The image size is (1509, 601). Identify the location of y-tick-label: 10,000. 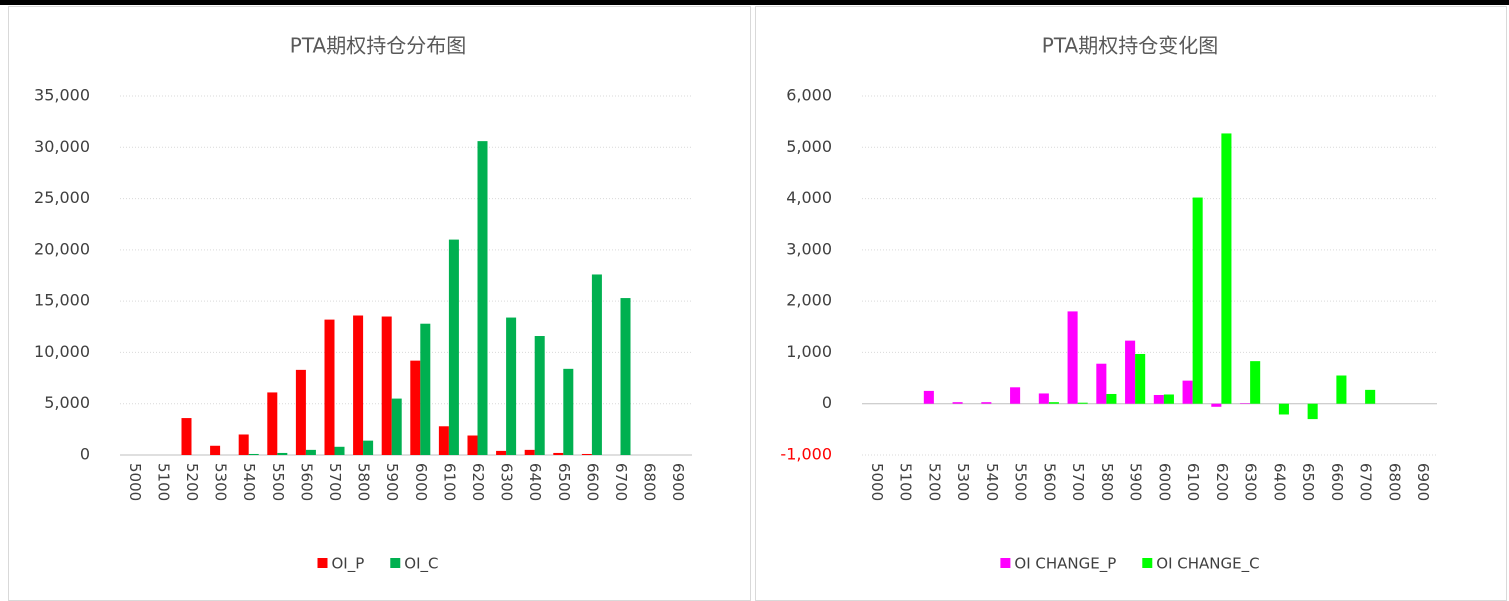
(62, 351).